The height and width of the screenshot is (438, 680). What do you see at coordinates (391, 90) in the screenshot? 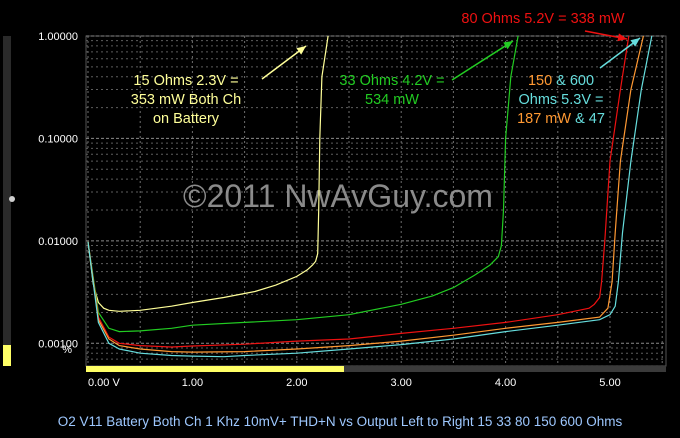
I see `annotation-1: 33 Ohms 4.2V = 534 mW` at bounding box center [391, 90].